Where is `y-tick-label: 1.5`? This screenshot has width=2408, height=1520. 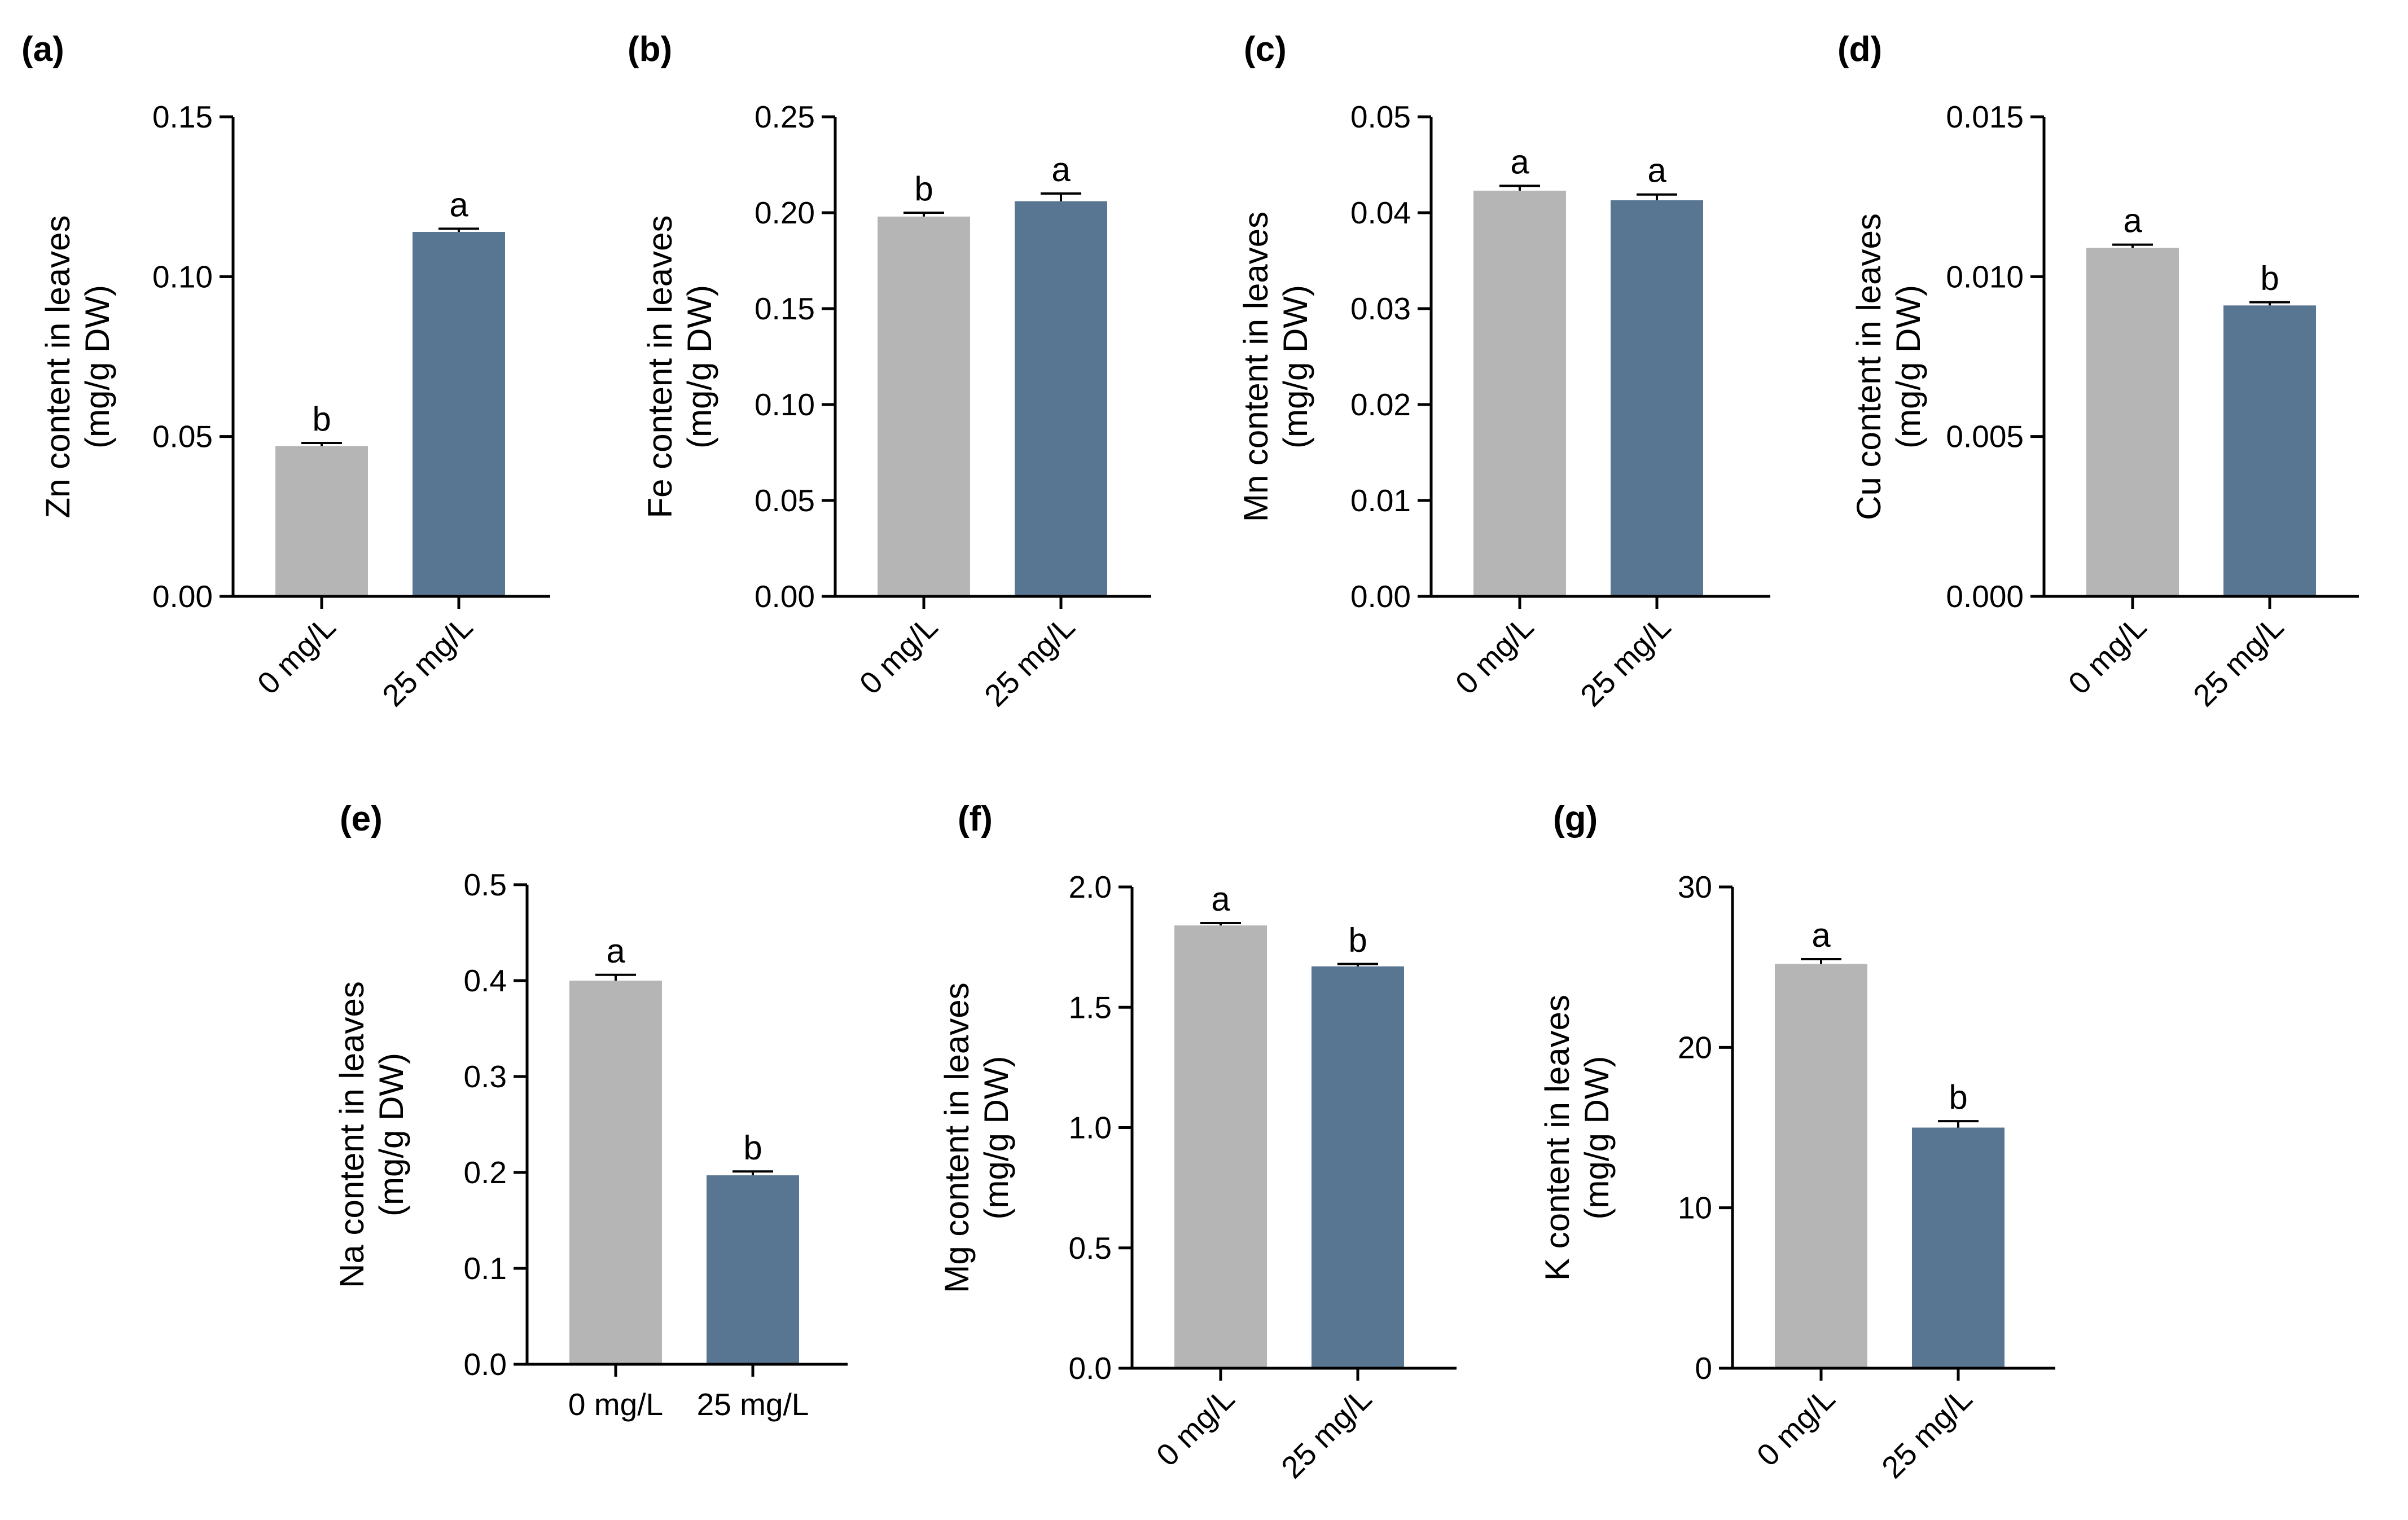
y-tick-label: 1.5 is located at coordinates (1091, 1007).